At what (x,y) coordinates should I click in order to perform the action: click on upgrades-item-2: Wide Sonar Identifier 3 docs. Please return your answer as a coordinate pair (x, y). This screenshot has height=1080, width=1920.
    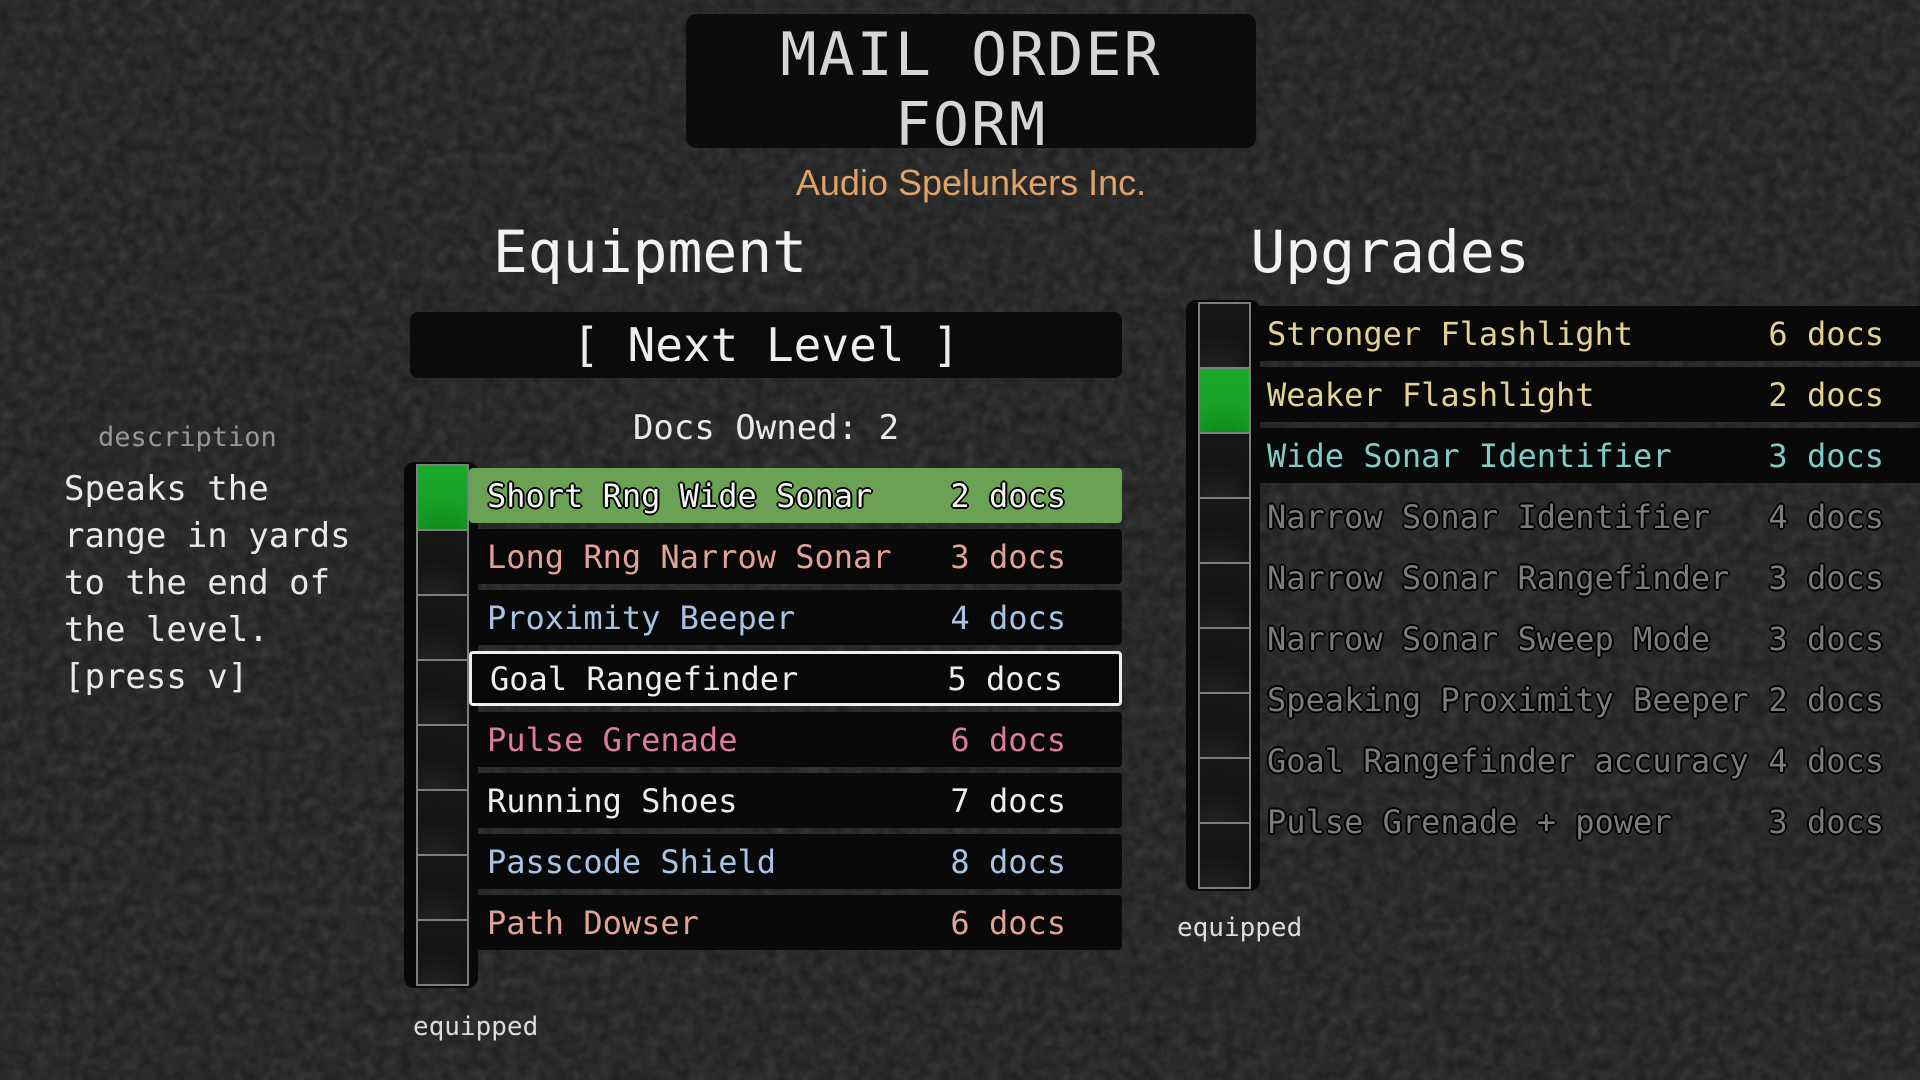
    Looking at the image, I should click on (1585, 455).